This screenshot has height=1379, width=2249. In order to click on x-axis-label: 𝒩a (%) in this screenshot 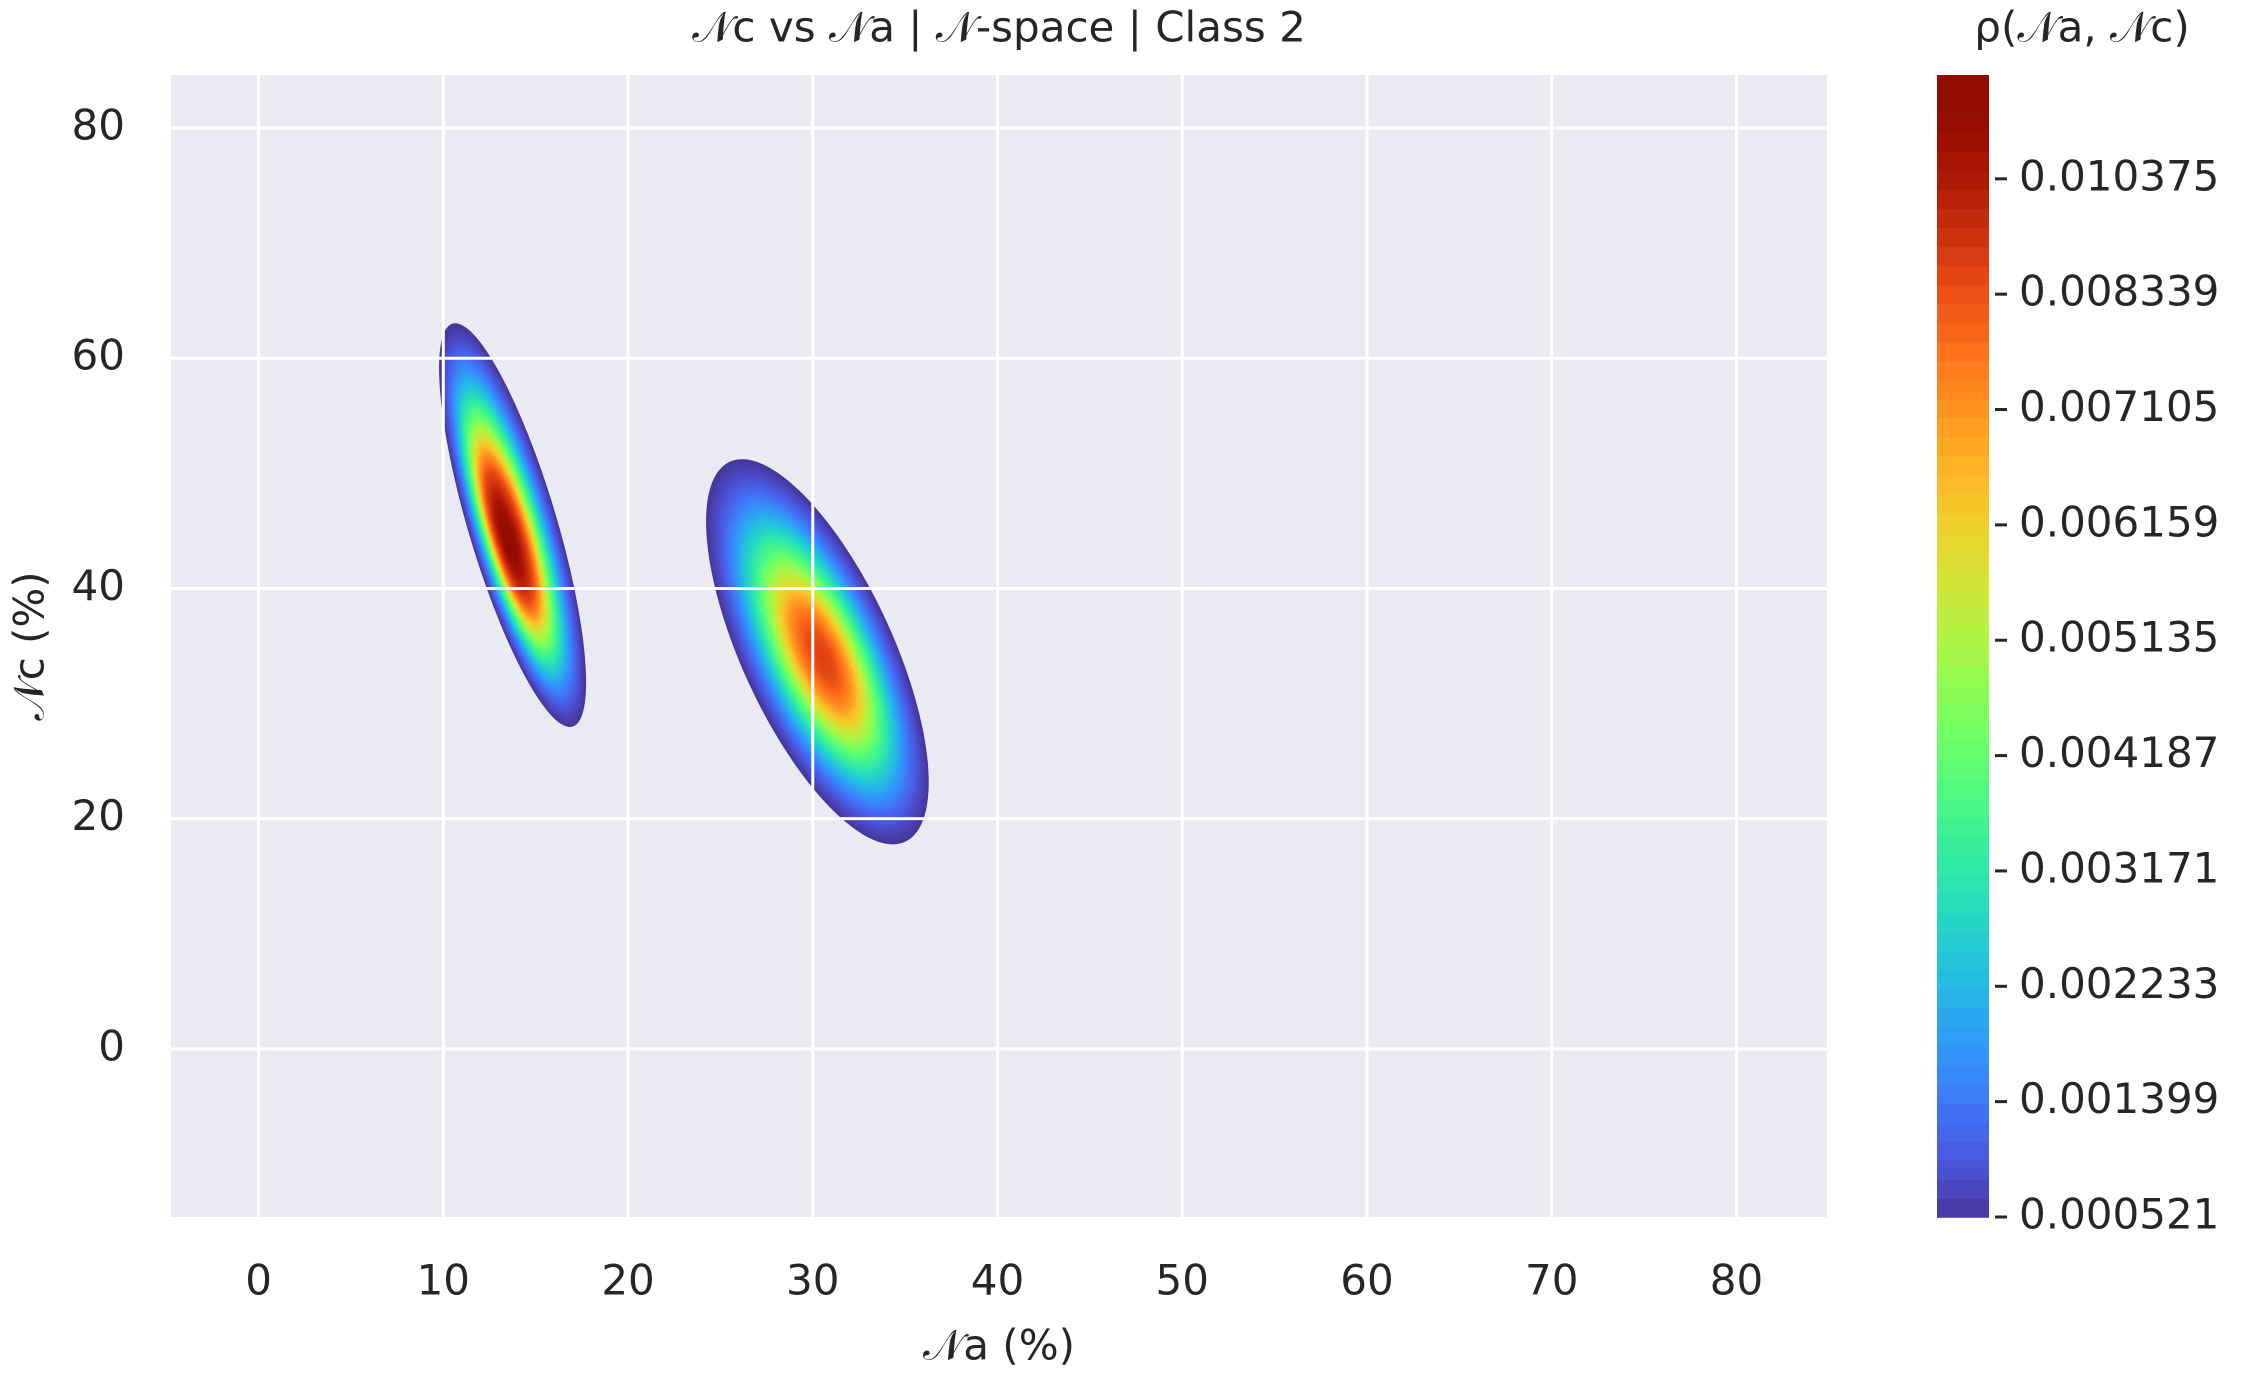, I will do `click(999, 1345)`.